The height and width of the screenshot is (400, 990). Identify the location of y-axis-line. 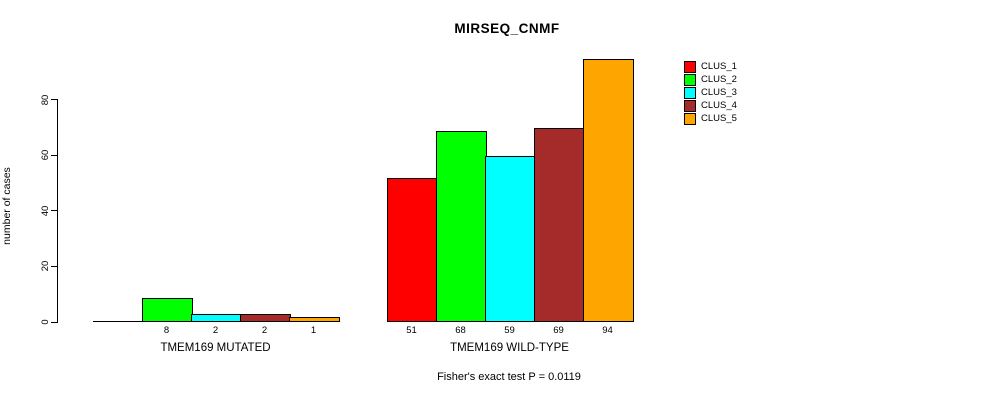
(57, 211).